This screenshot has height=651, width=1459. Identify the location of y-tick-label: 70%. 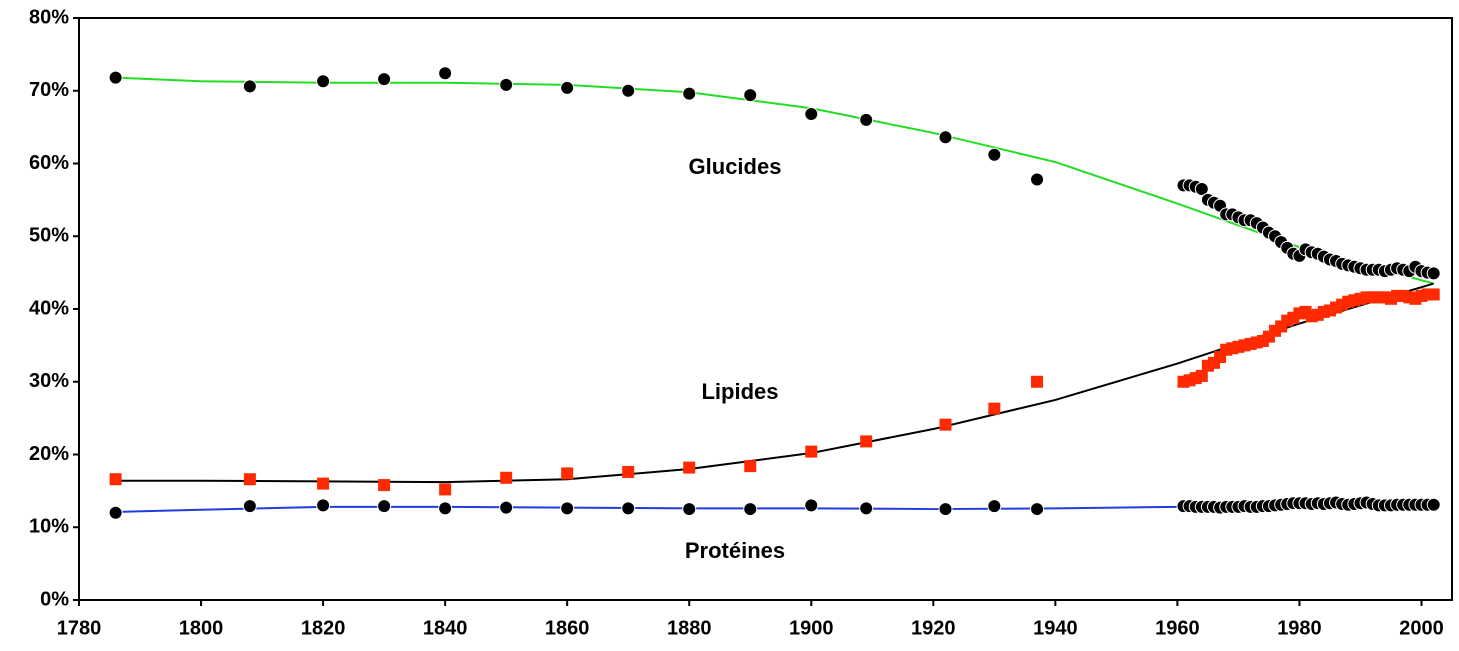
(49, 90).